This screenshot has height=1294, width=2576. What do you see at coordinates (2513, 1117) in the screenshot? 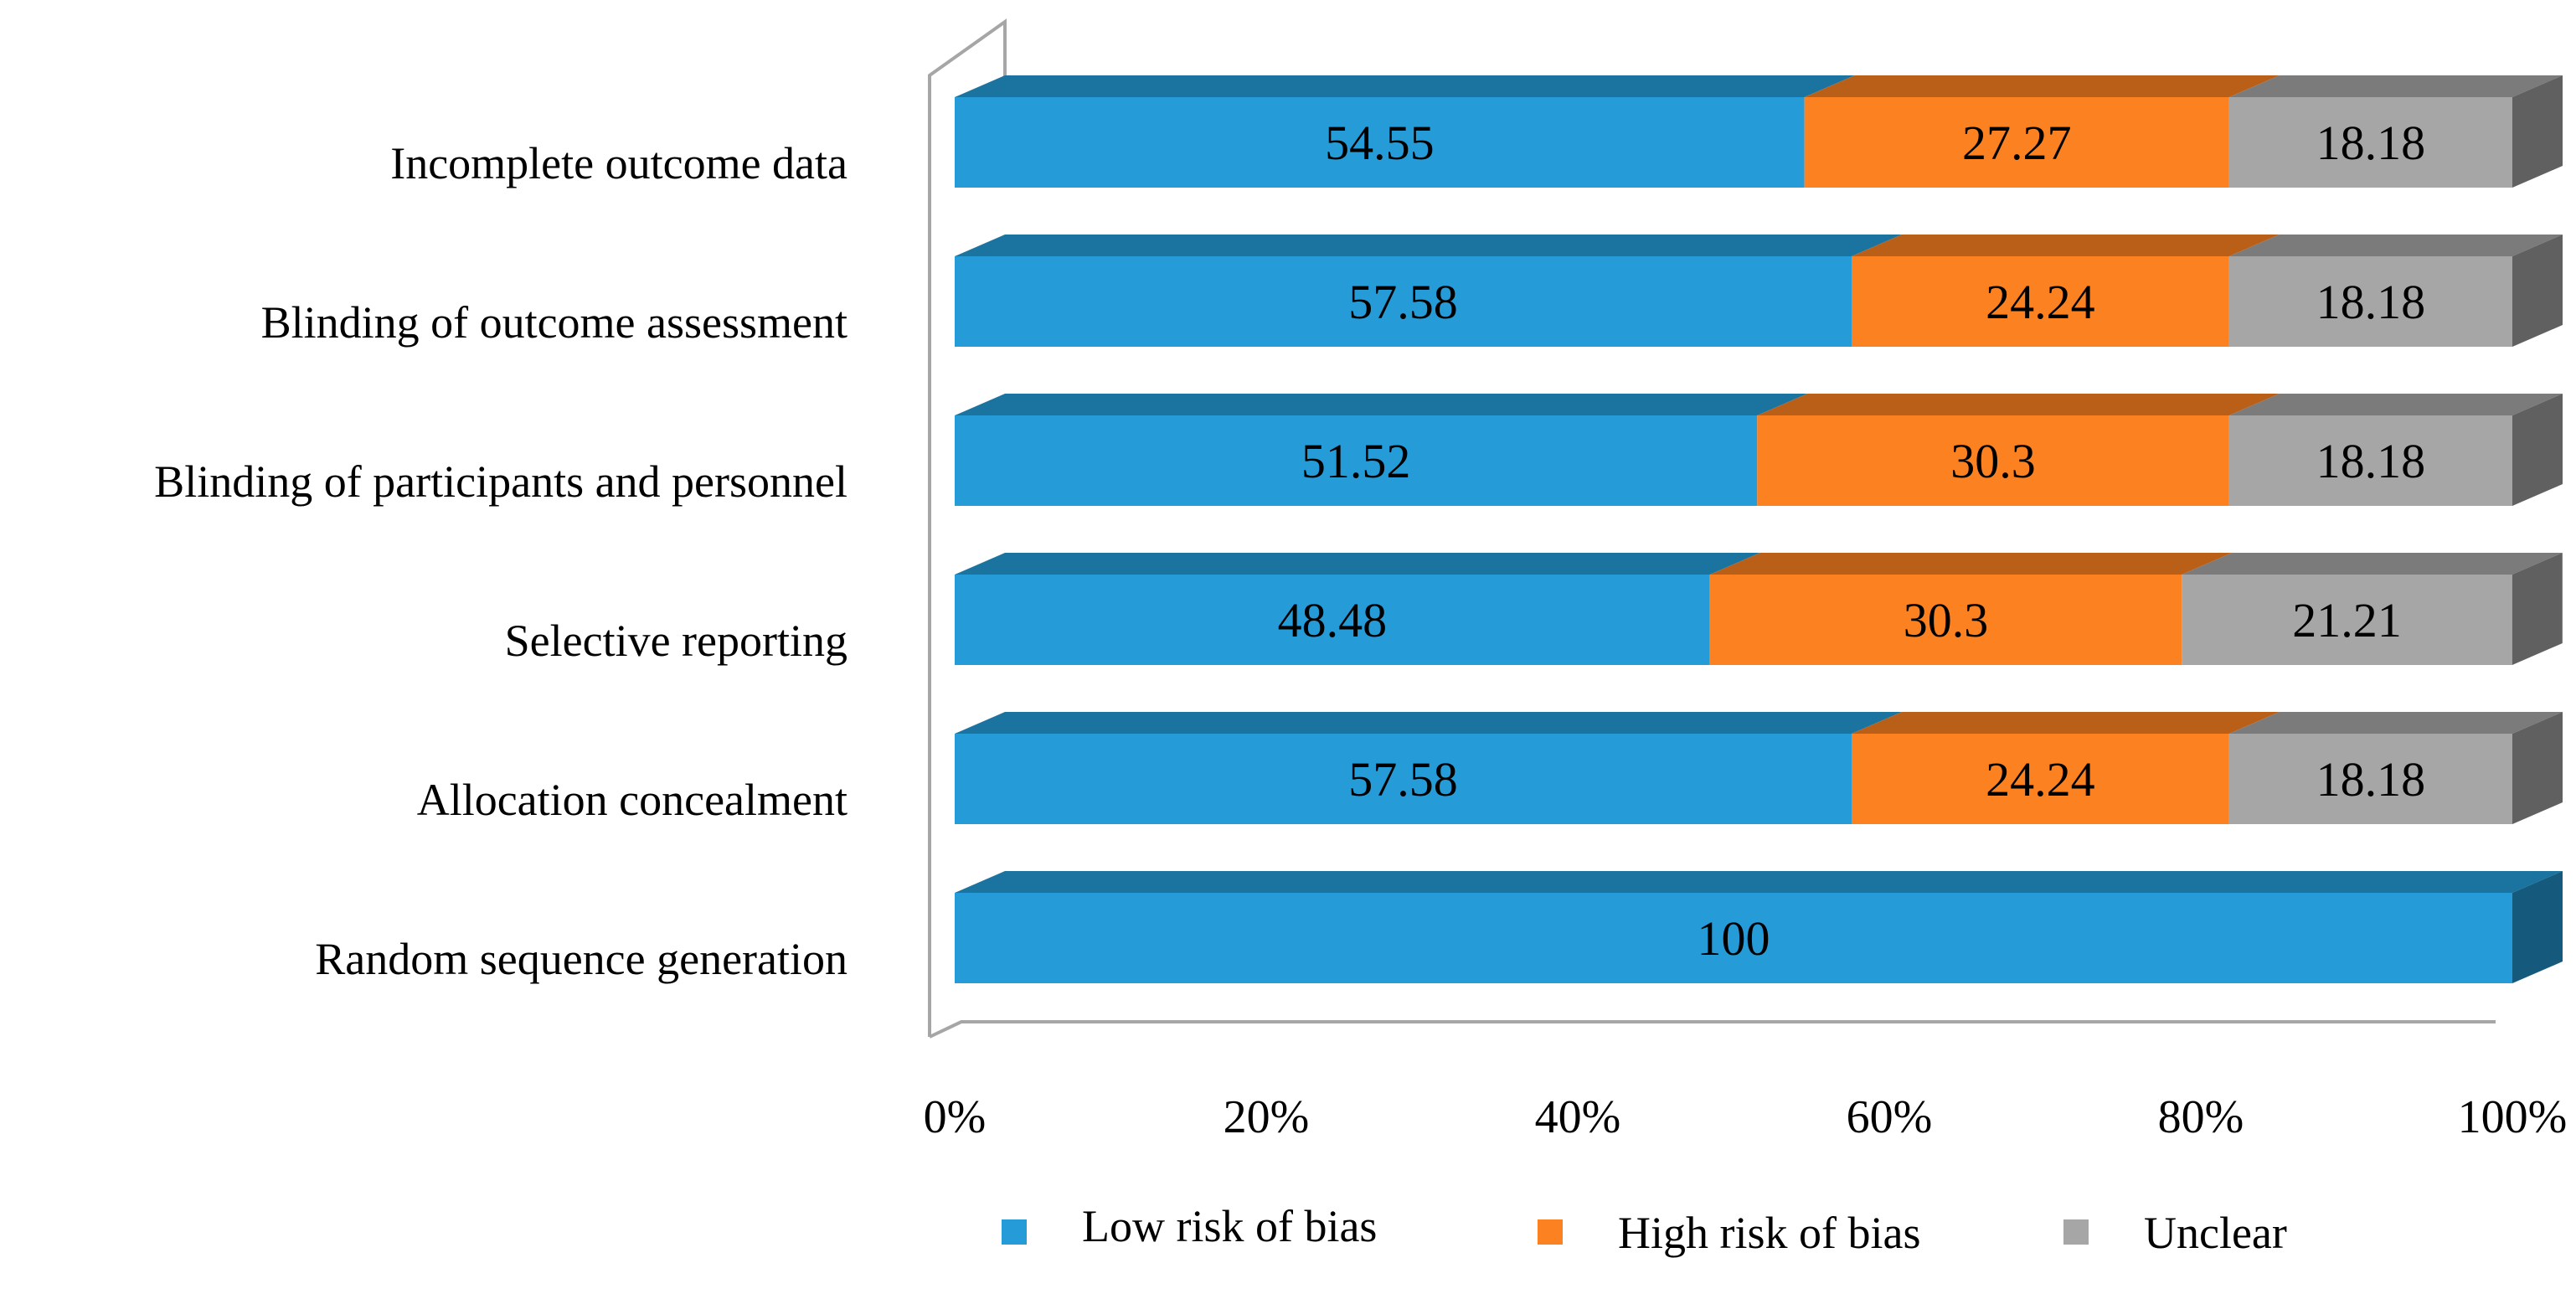
I see `x-tick-100pct: 100%` at bounding box center [2513, 1117].